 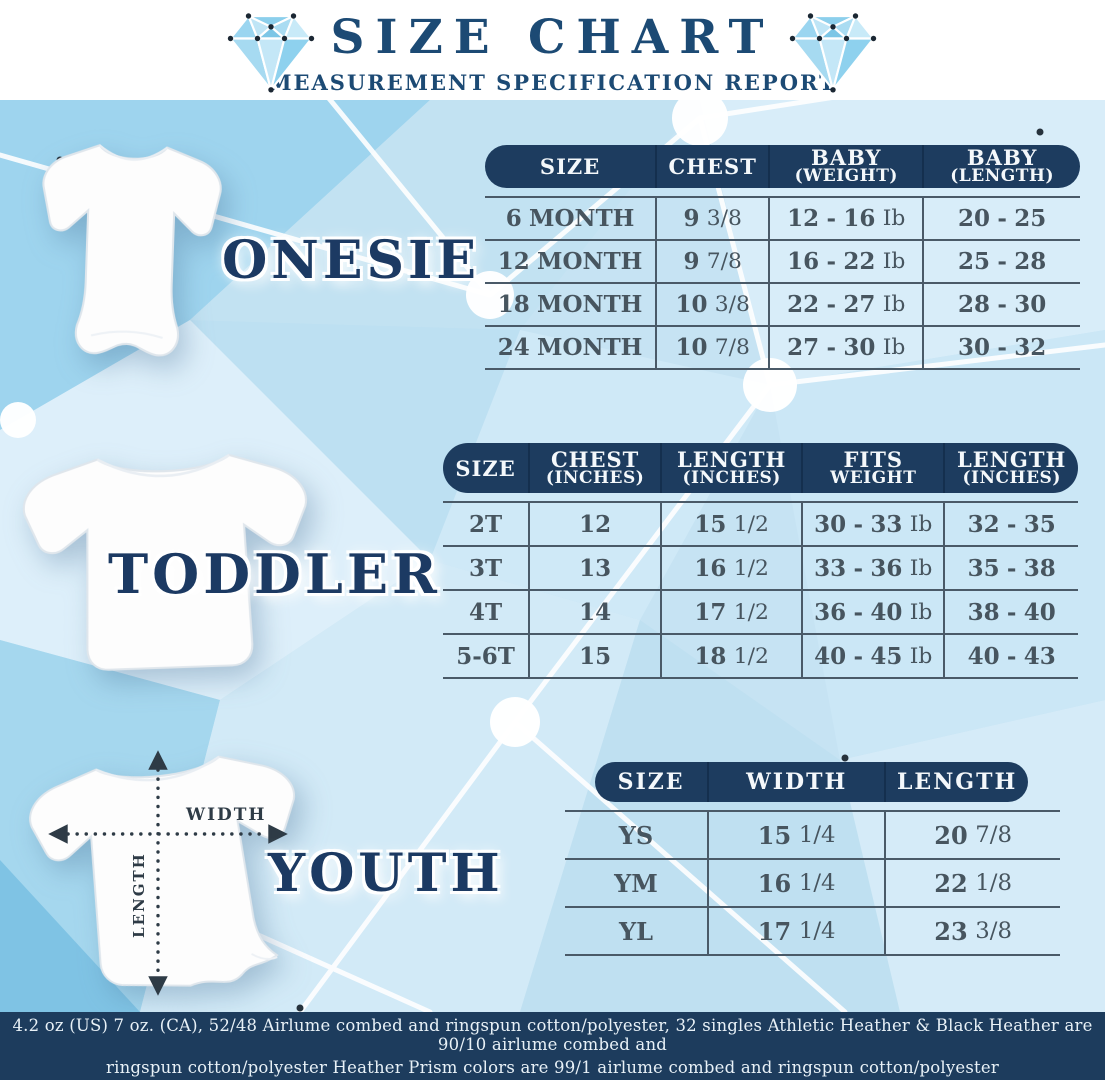 I want to click on table-cell: 12 MONTH, so click(x=570, y=261).